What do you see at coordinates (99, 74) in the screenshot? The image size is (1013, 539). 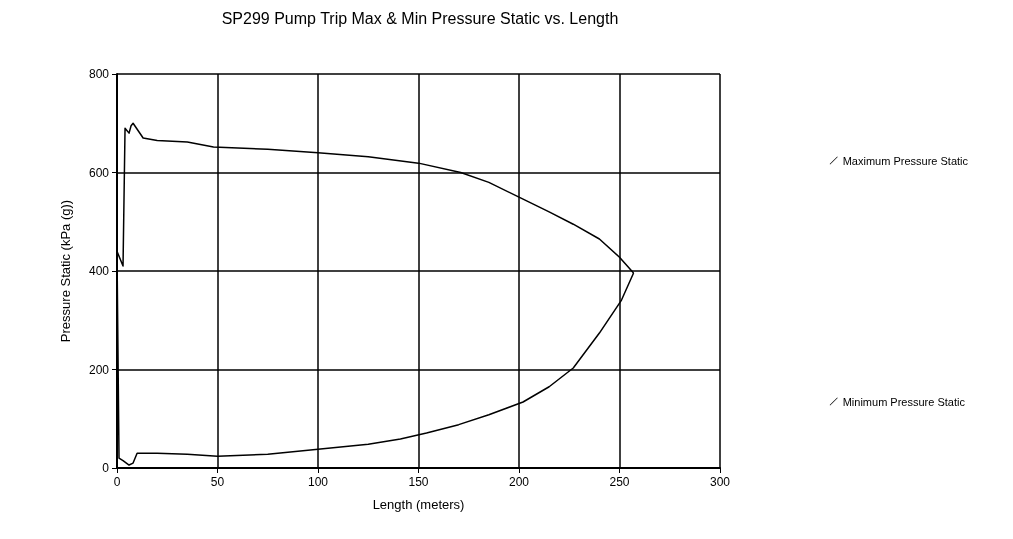 I see `y-tick-label: 800` at bounding box center [99, 74].